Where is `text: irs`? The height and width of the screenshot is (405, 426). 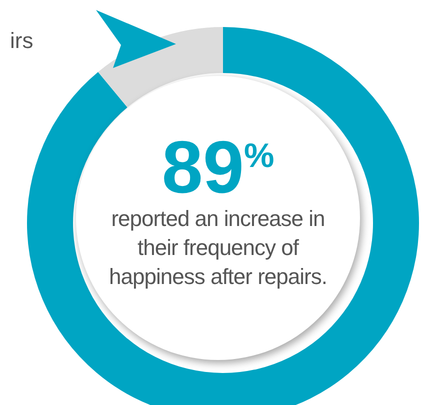
text: irs is located at coordinates (22, 41).